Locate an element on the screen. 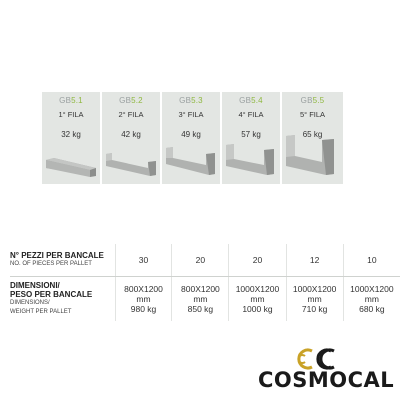 The image size is (400, 400). dimensions-value: 1000X1200 mm 680 kg is located at coordinates (371, 299).